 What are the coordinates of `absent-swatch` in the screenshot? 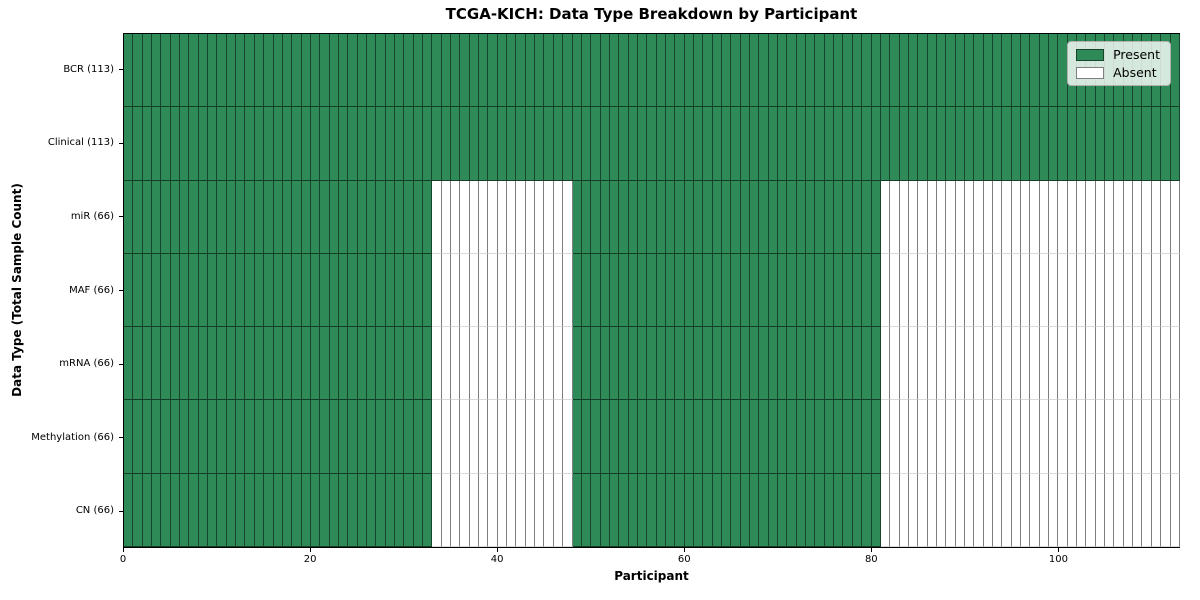 It's located at (1090, 72).